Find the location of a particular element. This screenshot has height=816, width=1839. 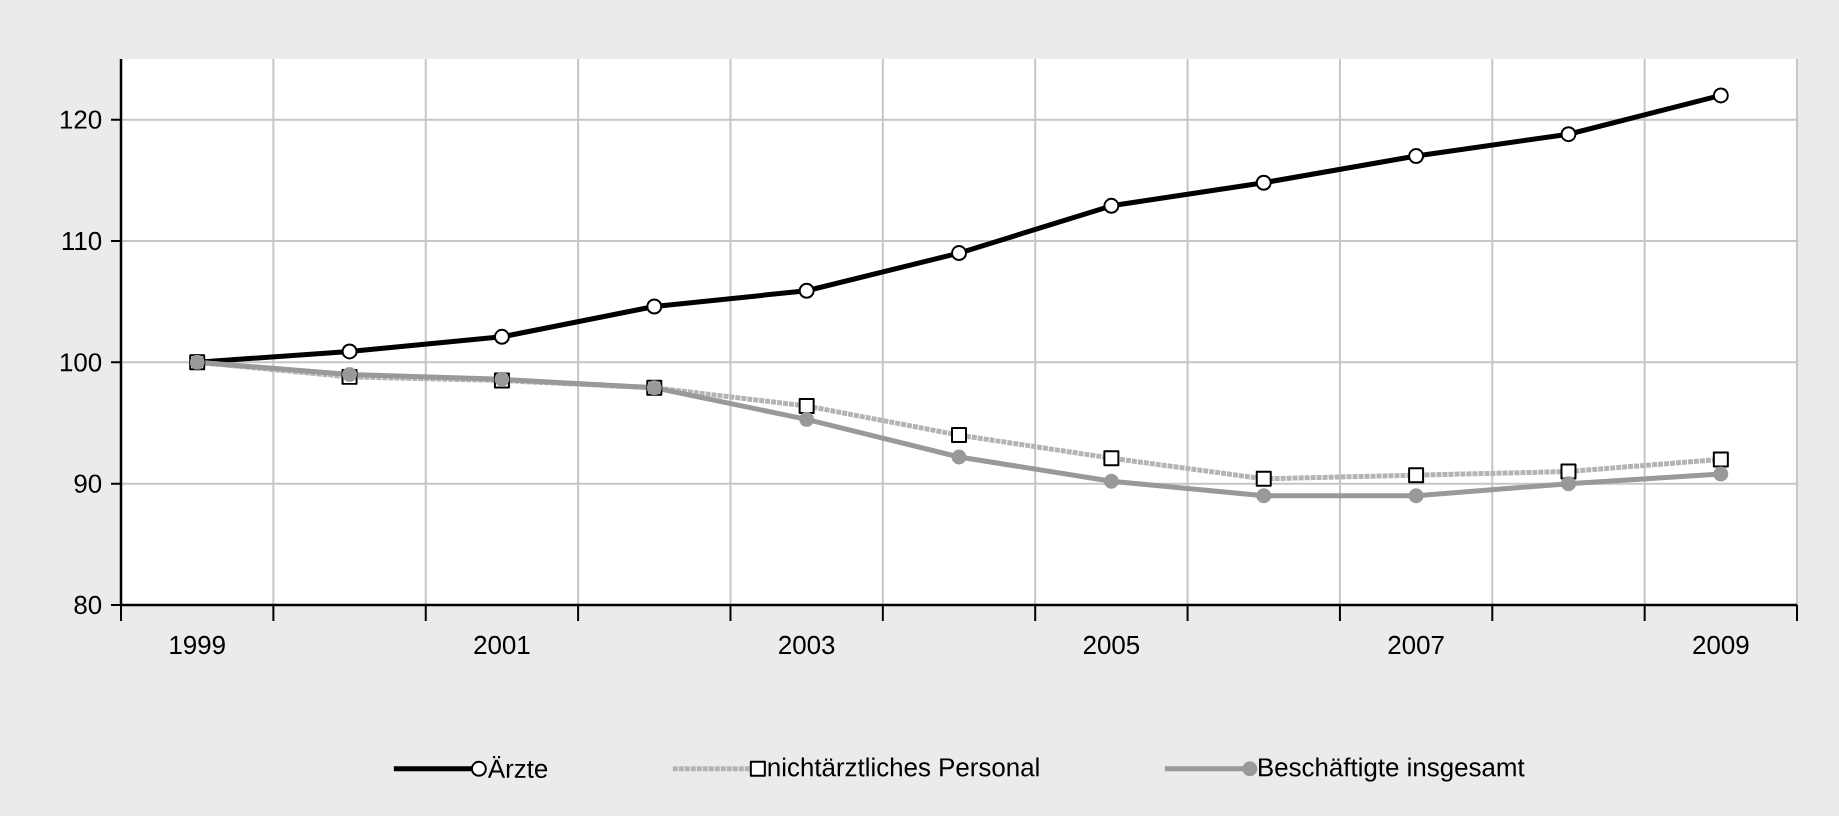

x-tick-label: 2001 is located at coordinates (502, 645).